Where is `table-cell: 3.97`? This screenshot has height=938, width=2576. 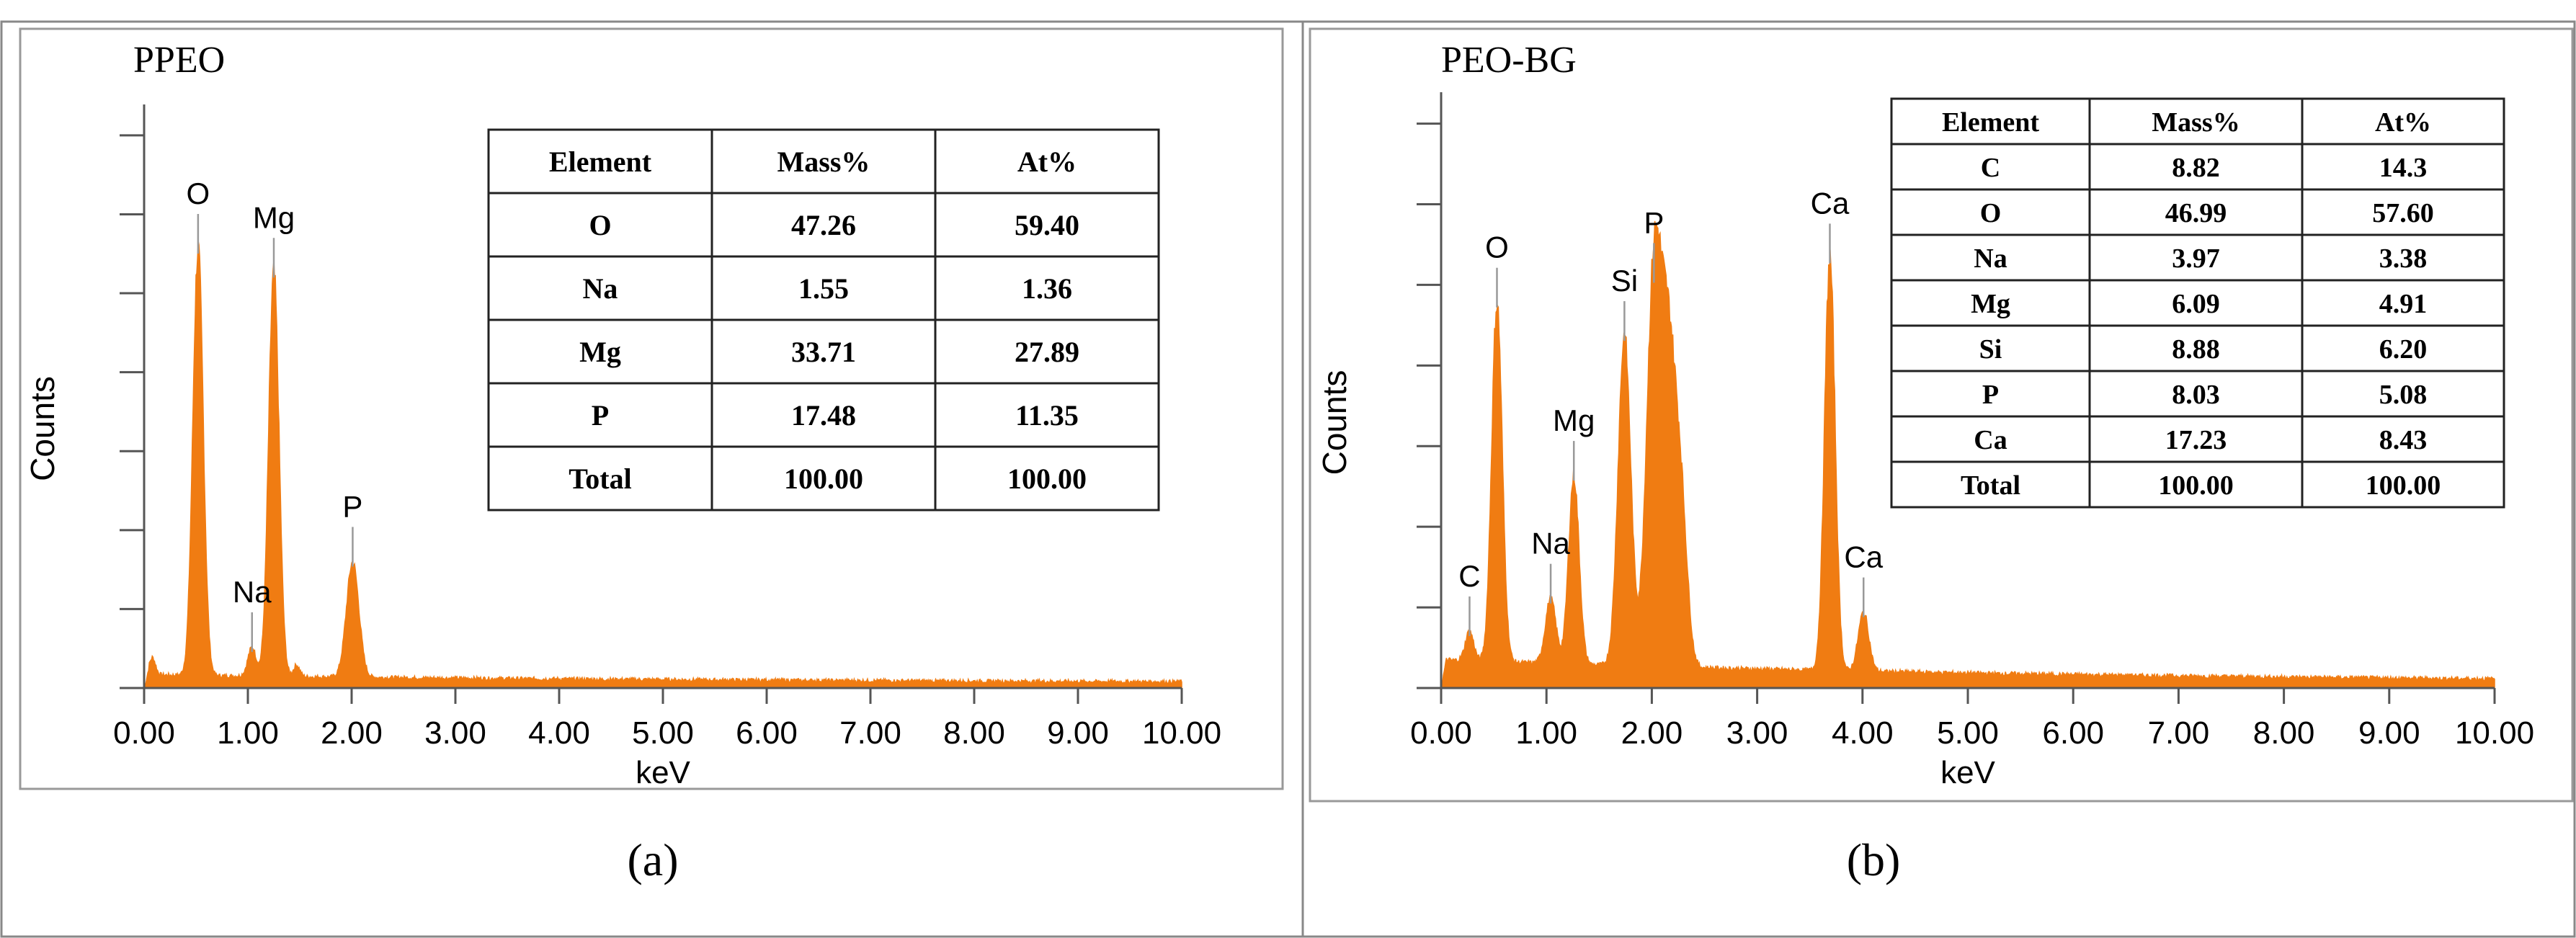
table-cell: 3.97 is located at coordinates (2196, 259).